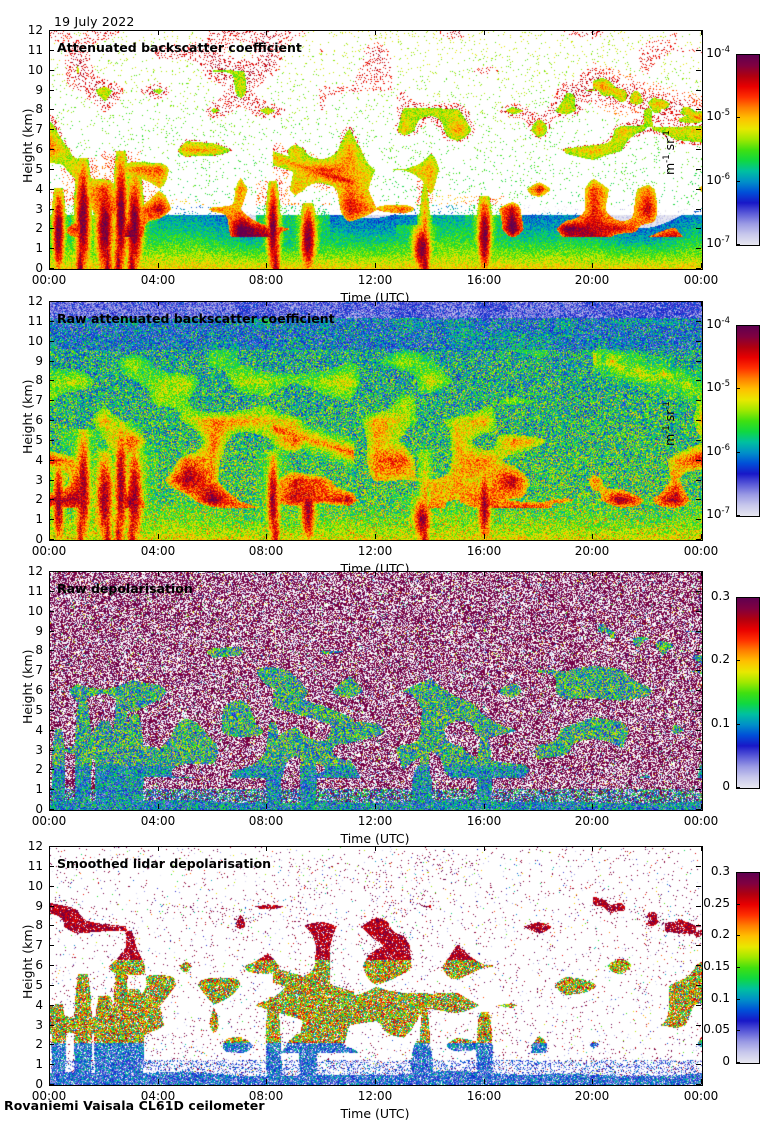 The width and height of the screenshot is (780, 1121). I want to click on y-tick-label: 2, so click(39, 1044).